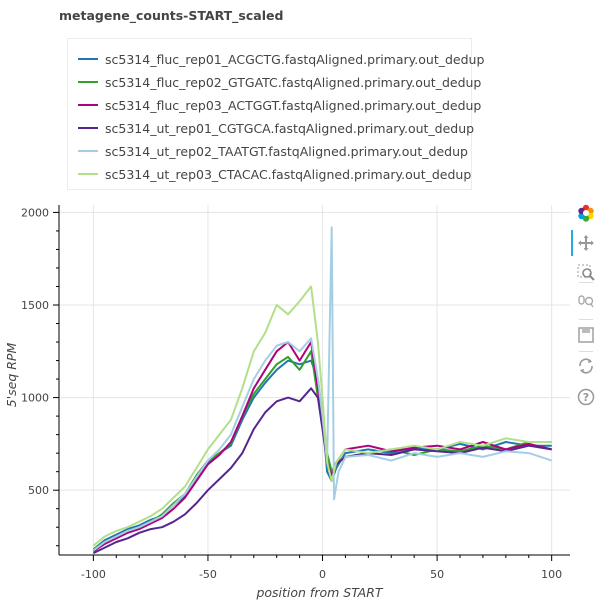 This screenshot has width=600, height=600. I want to click on toolbar: ?, so click(585, 309).